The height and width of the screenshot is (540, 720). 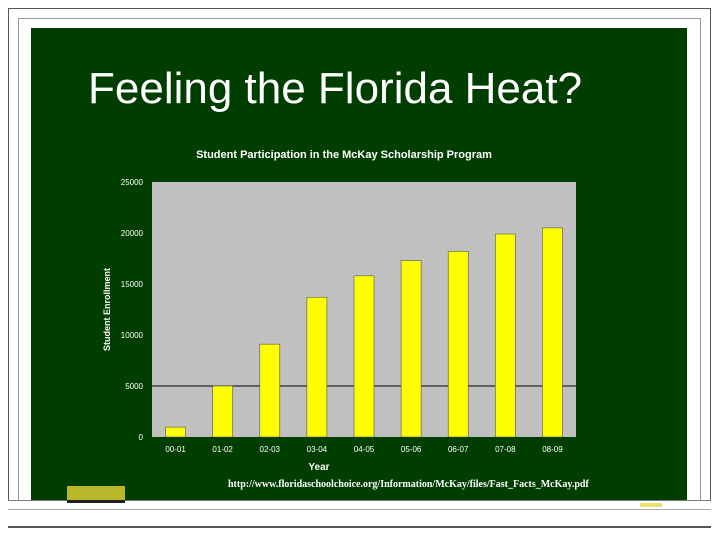 What do you see at coordinates (458, 449) in the screenshot?
I see `x-tick-label: 06-07` at bounding box center [458, 449].